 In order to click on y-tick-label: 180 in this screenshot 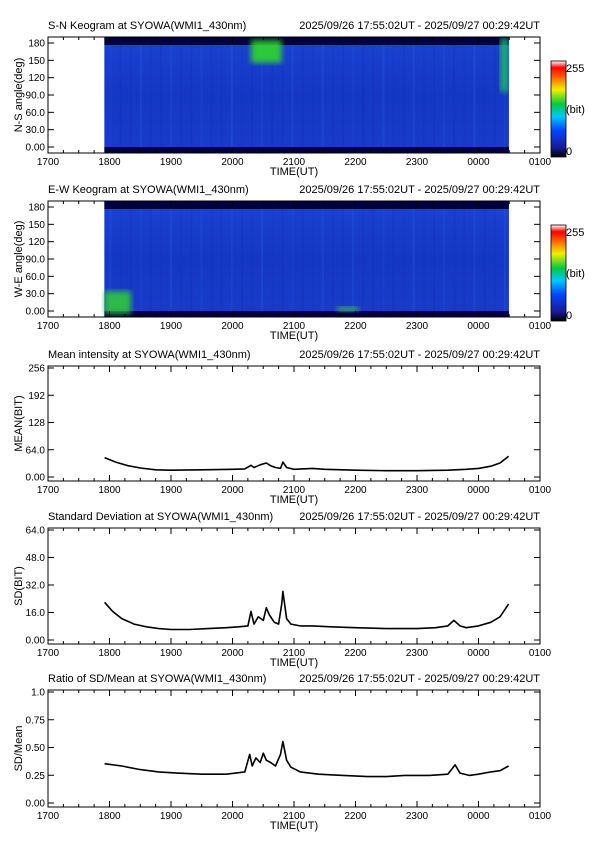, I will do `click(36, 208)`.